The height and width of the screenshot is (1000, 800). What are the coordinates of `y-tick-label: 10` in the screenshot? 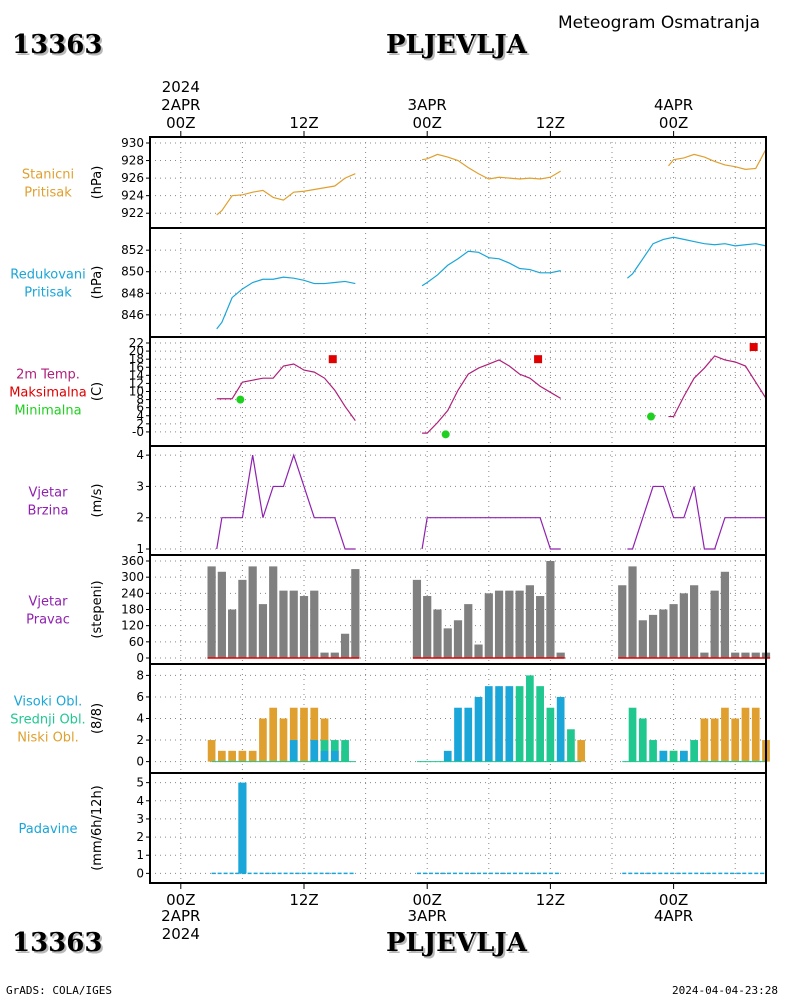 It's located at (136, 392).